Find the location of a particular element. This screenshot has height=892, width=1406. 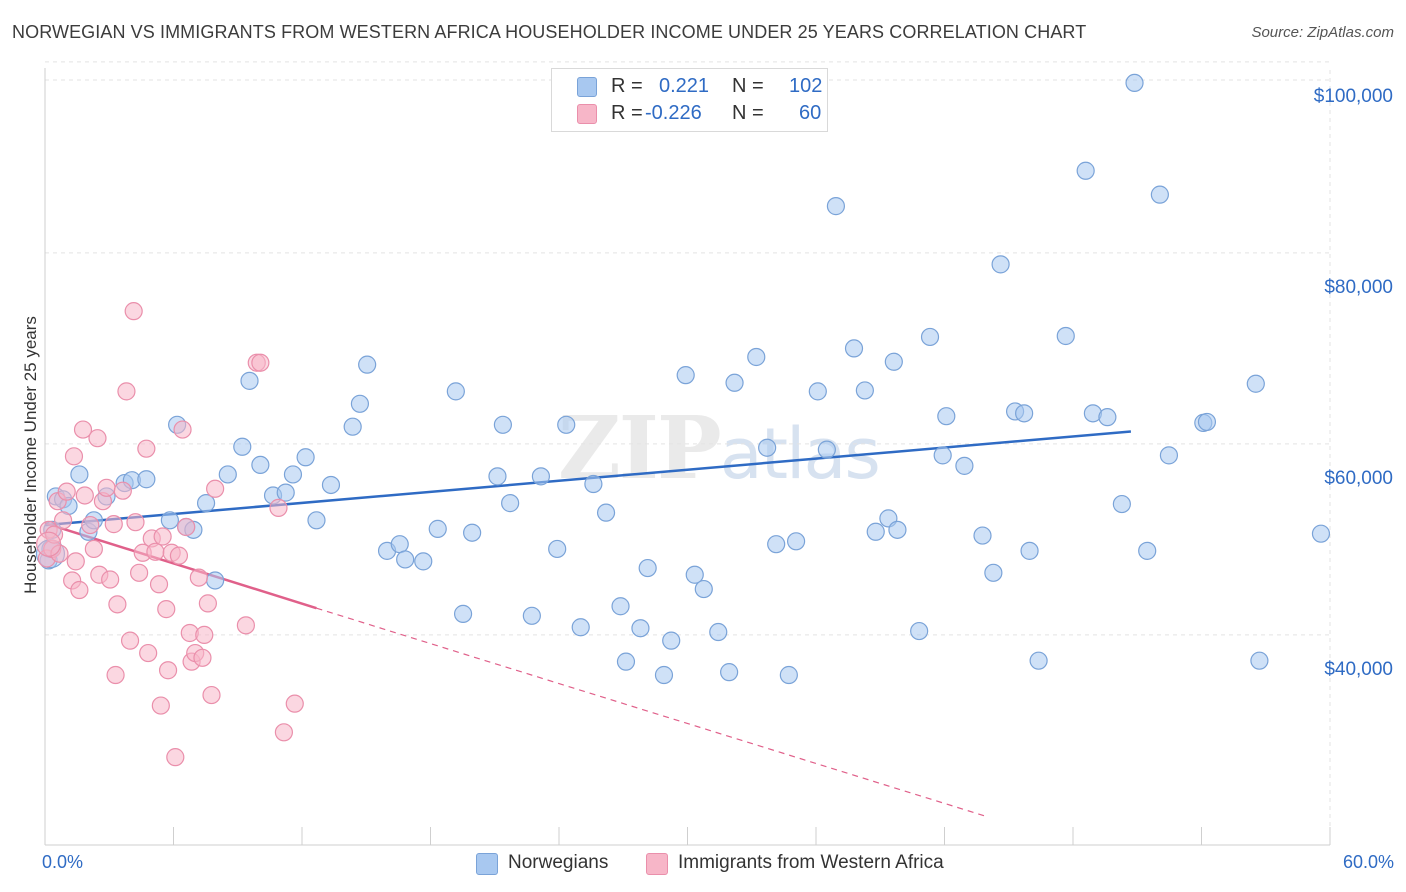

western-africa-points is located at coordinates (170, 534).